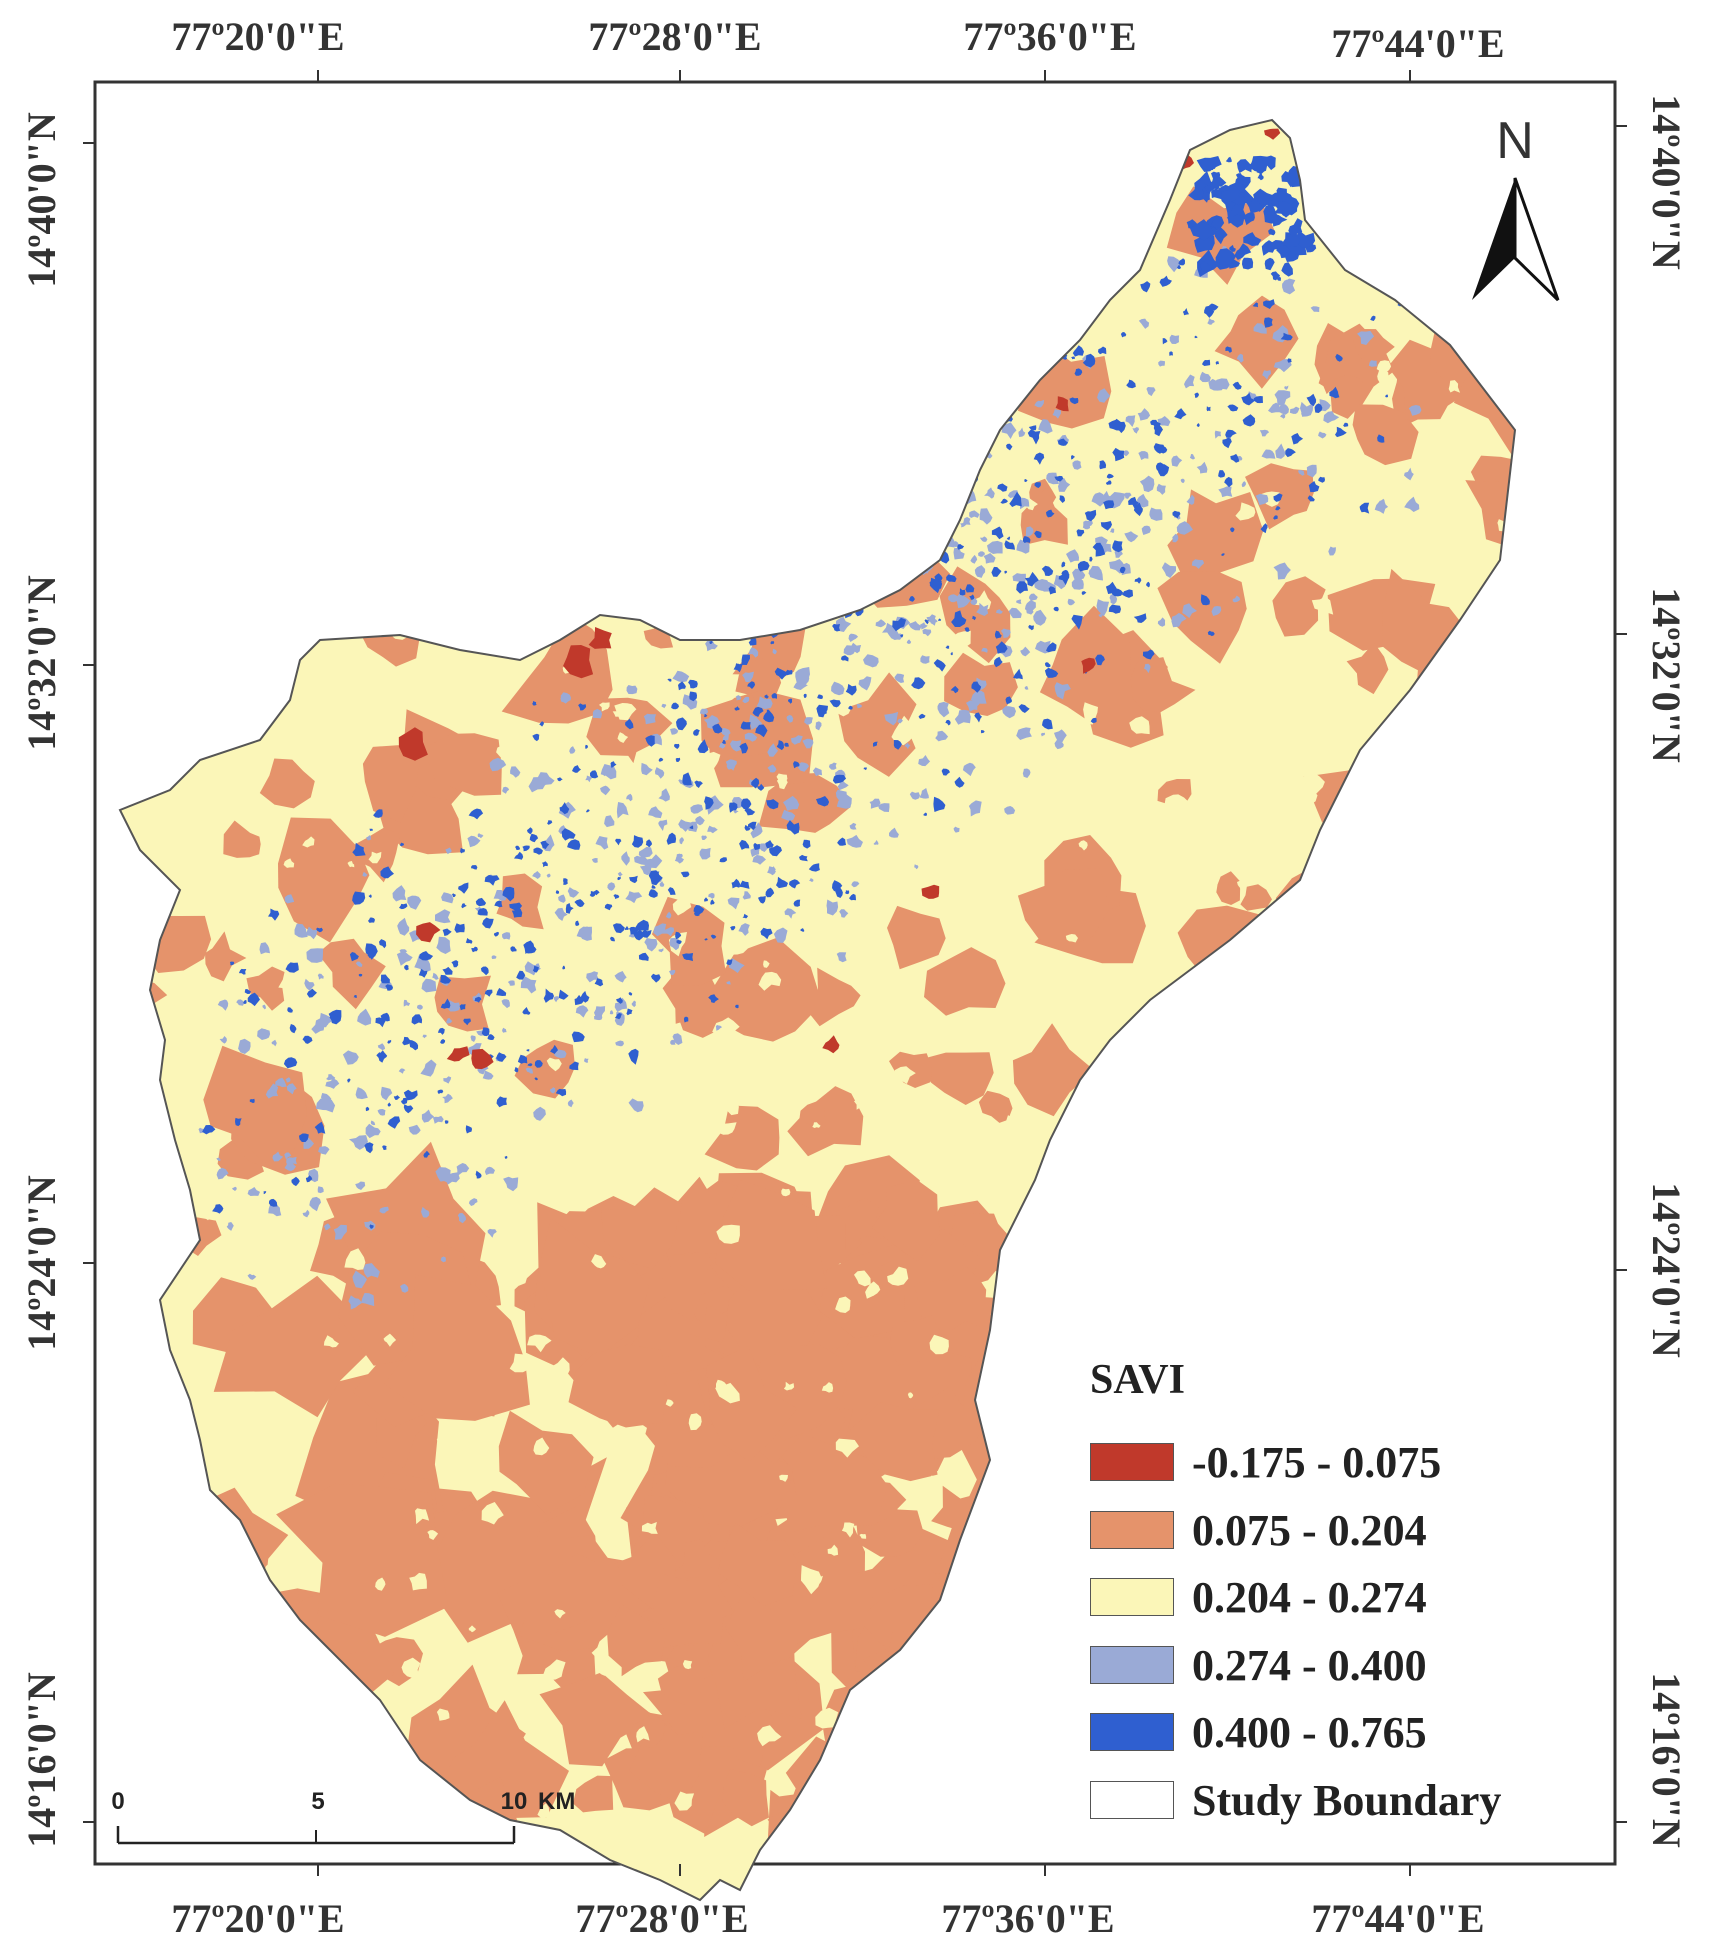 The width and height of the screenshot is (1709, 1950). What do you see at coordinates (1666, 675) in the screenshot?
I see `right-lat-label-2: 14º32'0"N` at bounding box center [1666, 675].